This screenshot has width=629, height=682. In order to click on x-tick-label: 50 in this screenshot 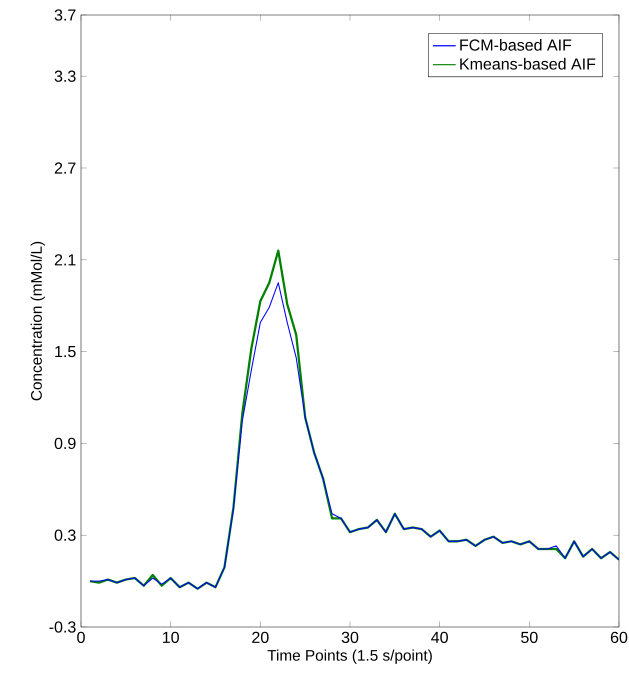, I will do `click(529, 638)`.